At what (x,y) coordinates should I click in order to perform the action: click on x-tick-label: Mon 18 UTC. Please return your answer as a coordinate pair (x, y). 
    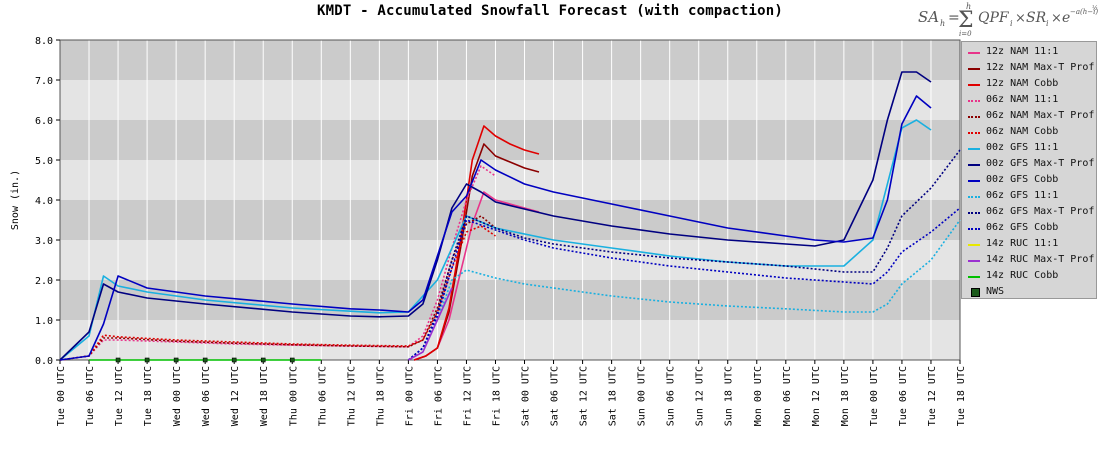
    Looking at the image, I should click on (845, 396).